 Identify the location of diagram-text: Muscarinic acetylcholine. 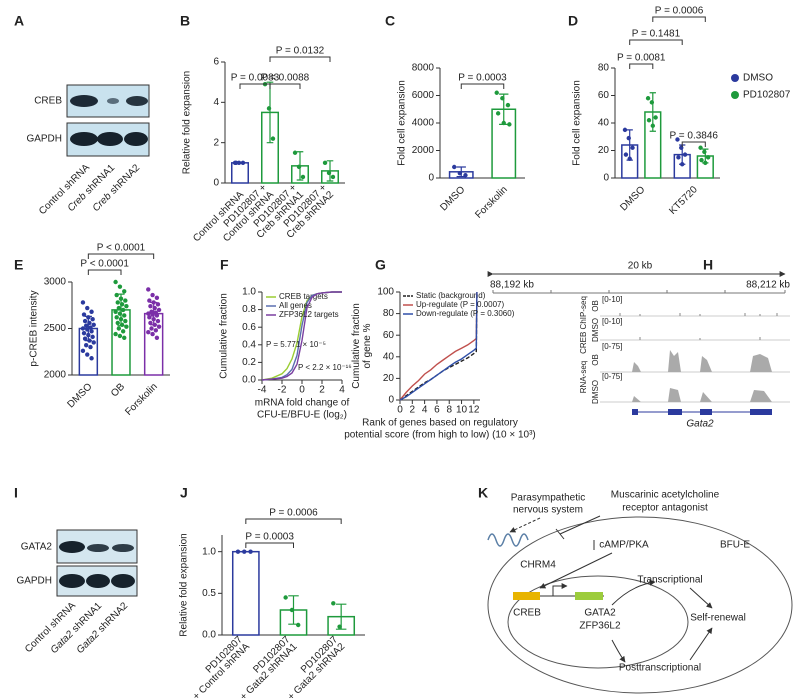
(665, 495).